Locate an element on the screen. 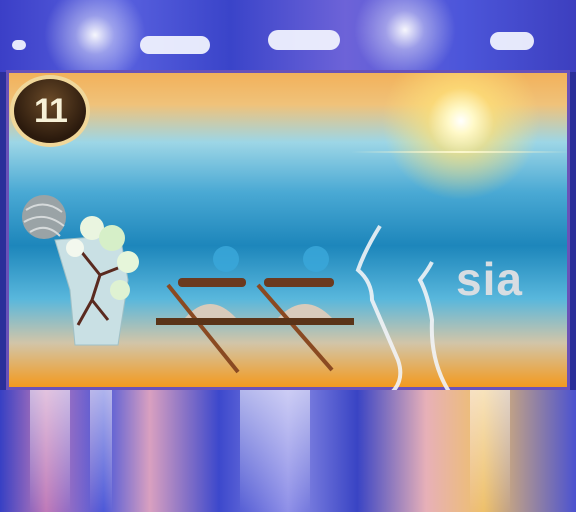 This screenshot has height=512, width=576. sun-ray is located at coordinates (459, 152).